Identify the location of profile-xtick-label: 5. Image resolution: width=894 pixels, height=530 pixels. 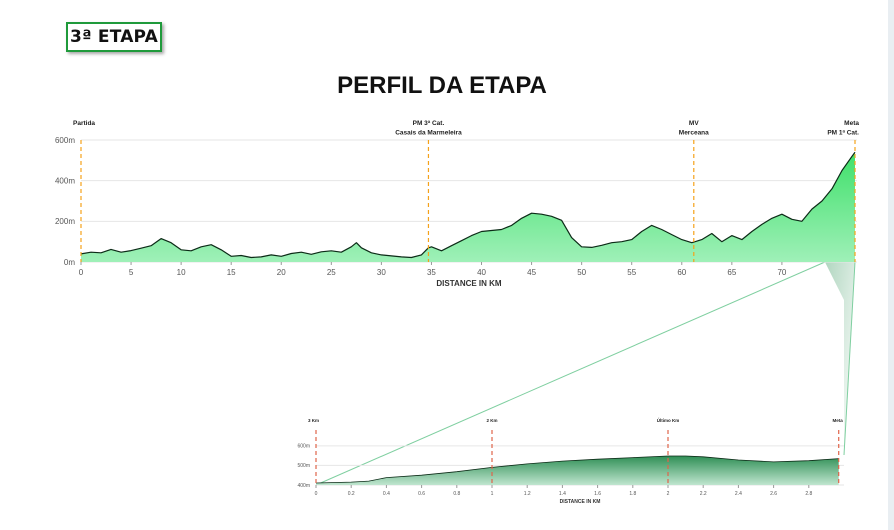
(131, 272).